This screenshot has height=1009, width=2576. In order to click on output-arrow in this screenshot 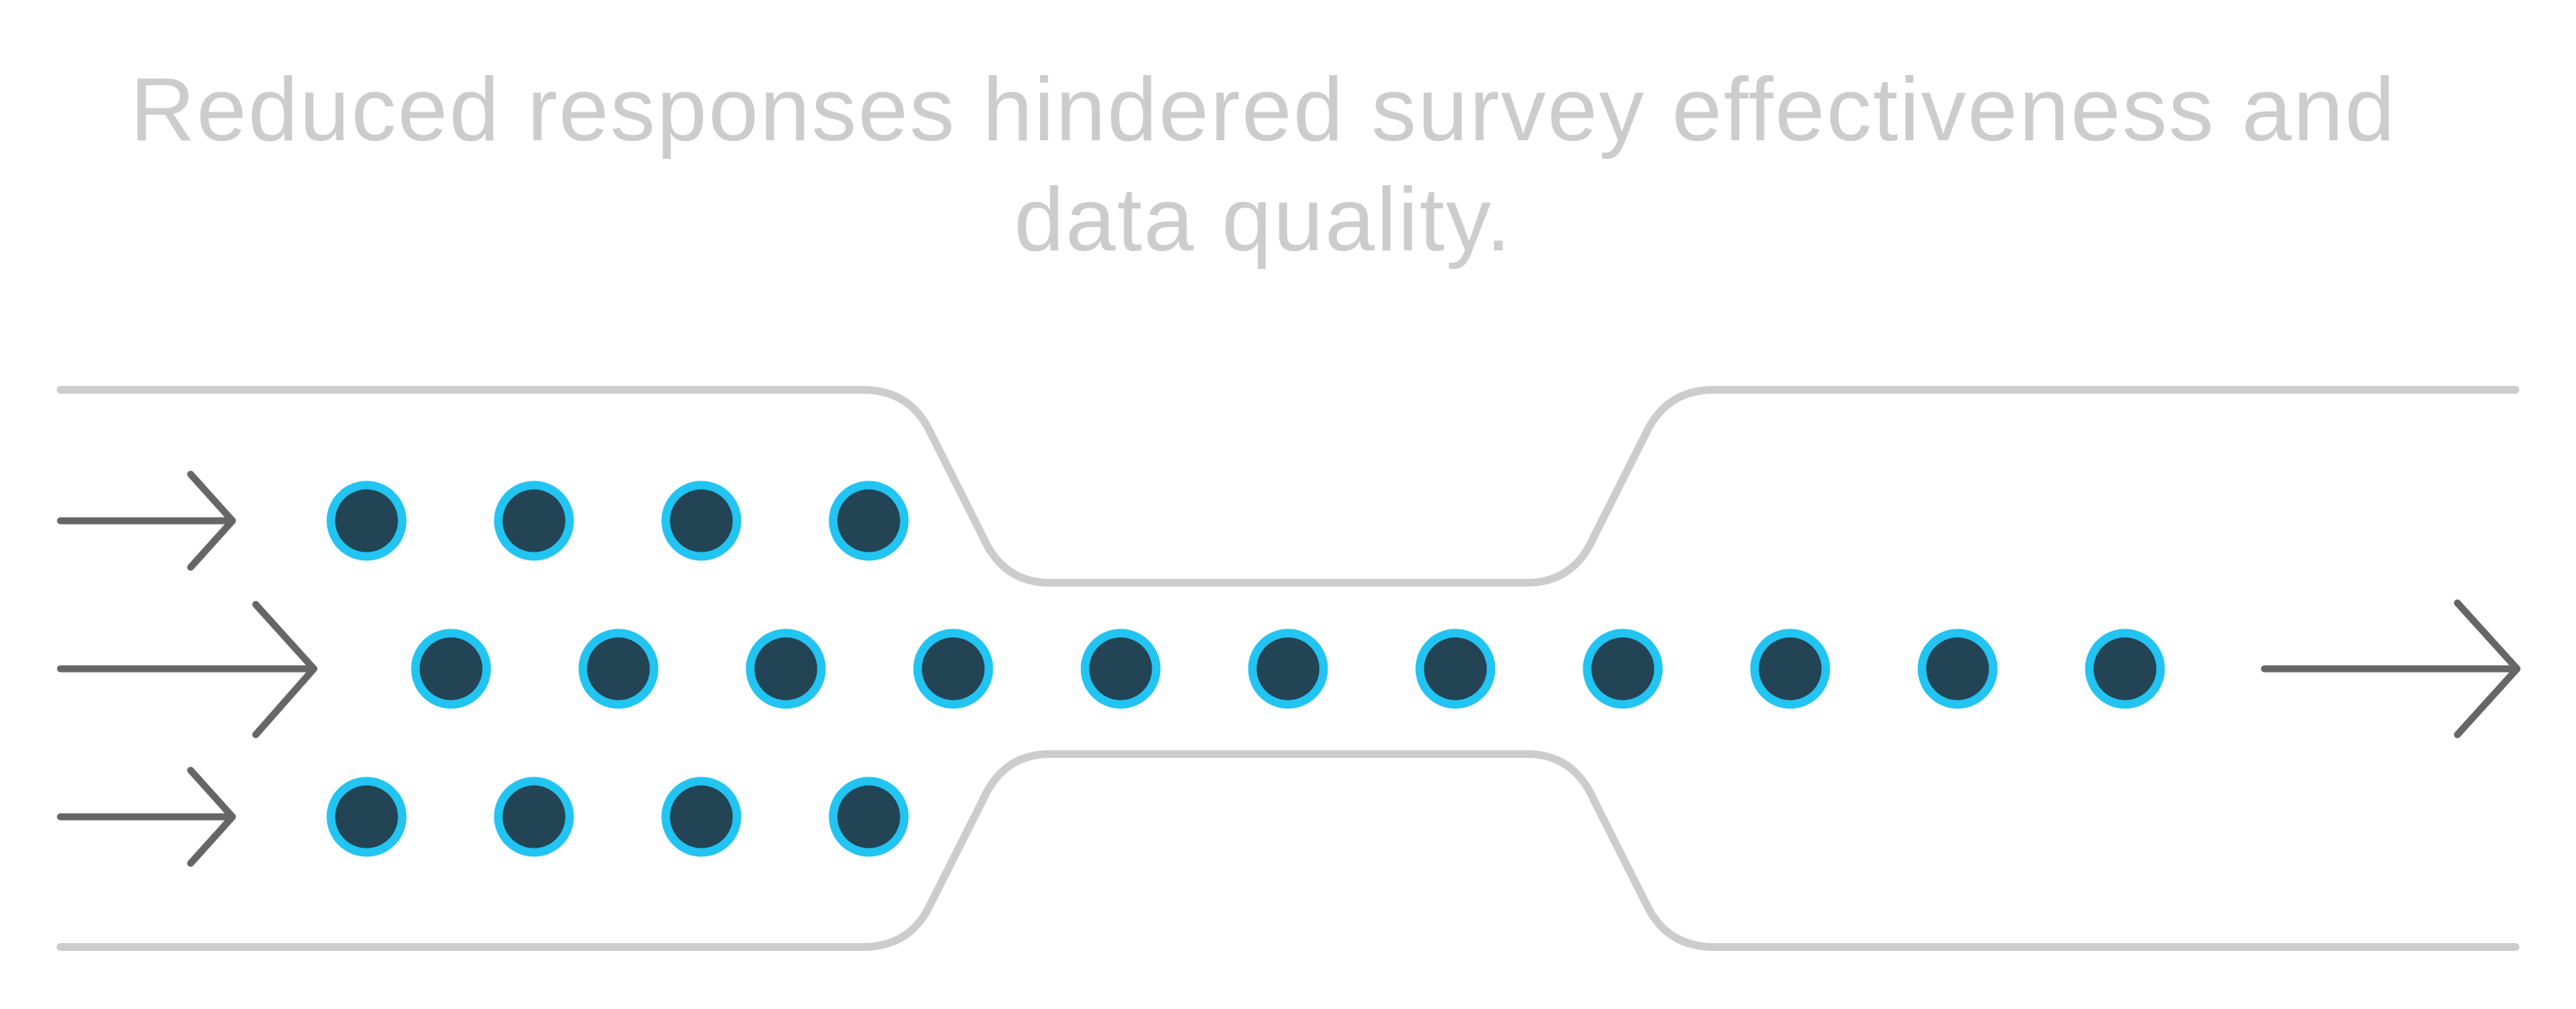, I will do `click(2391, 669)`.